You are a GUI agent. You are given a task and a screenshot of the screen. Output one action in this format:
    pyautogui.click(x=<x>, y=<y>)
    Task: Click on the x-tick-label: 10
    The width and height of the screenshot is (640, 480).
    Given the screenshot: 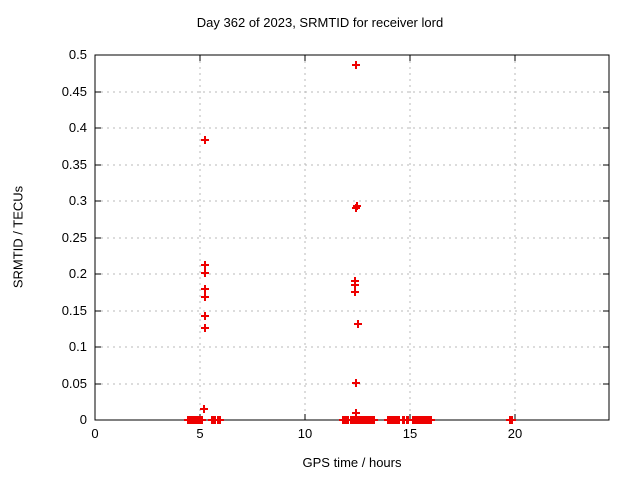 What is the action you would take?
    pyautogui.click(x=305, y=433)
    